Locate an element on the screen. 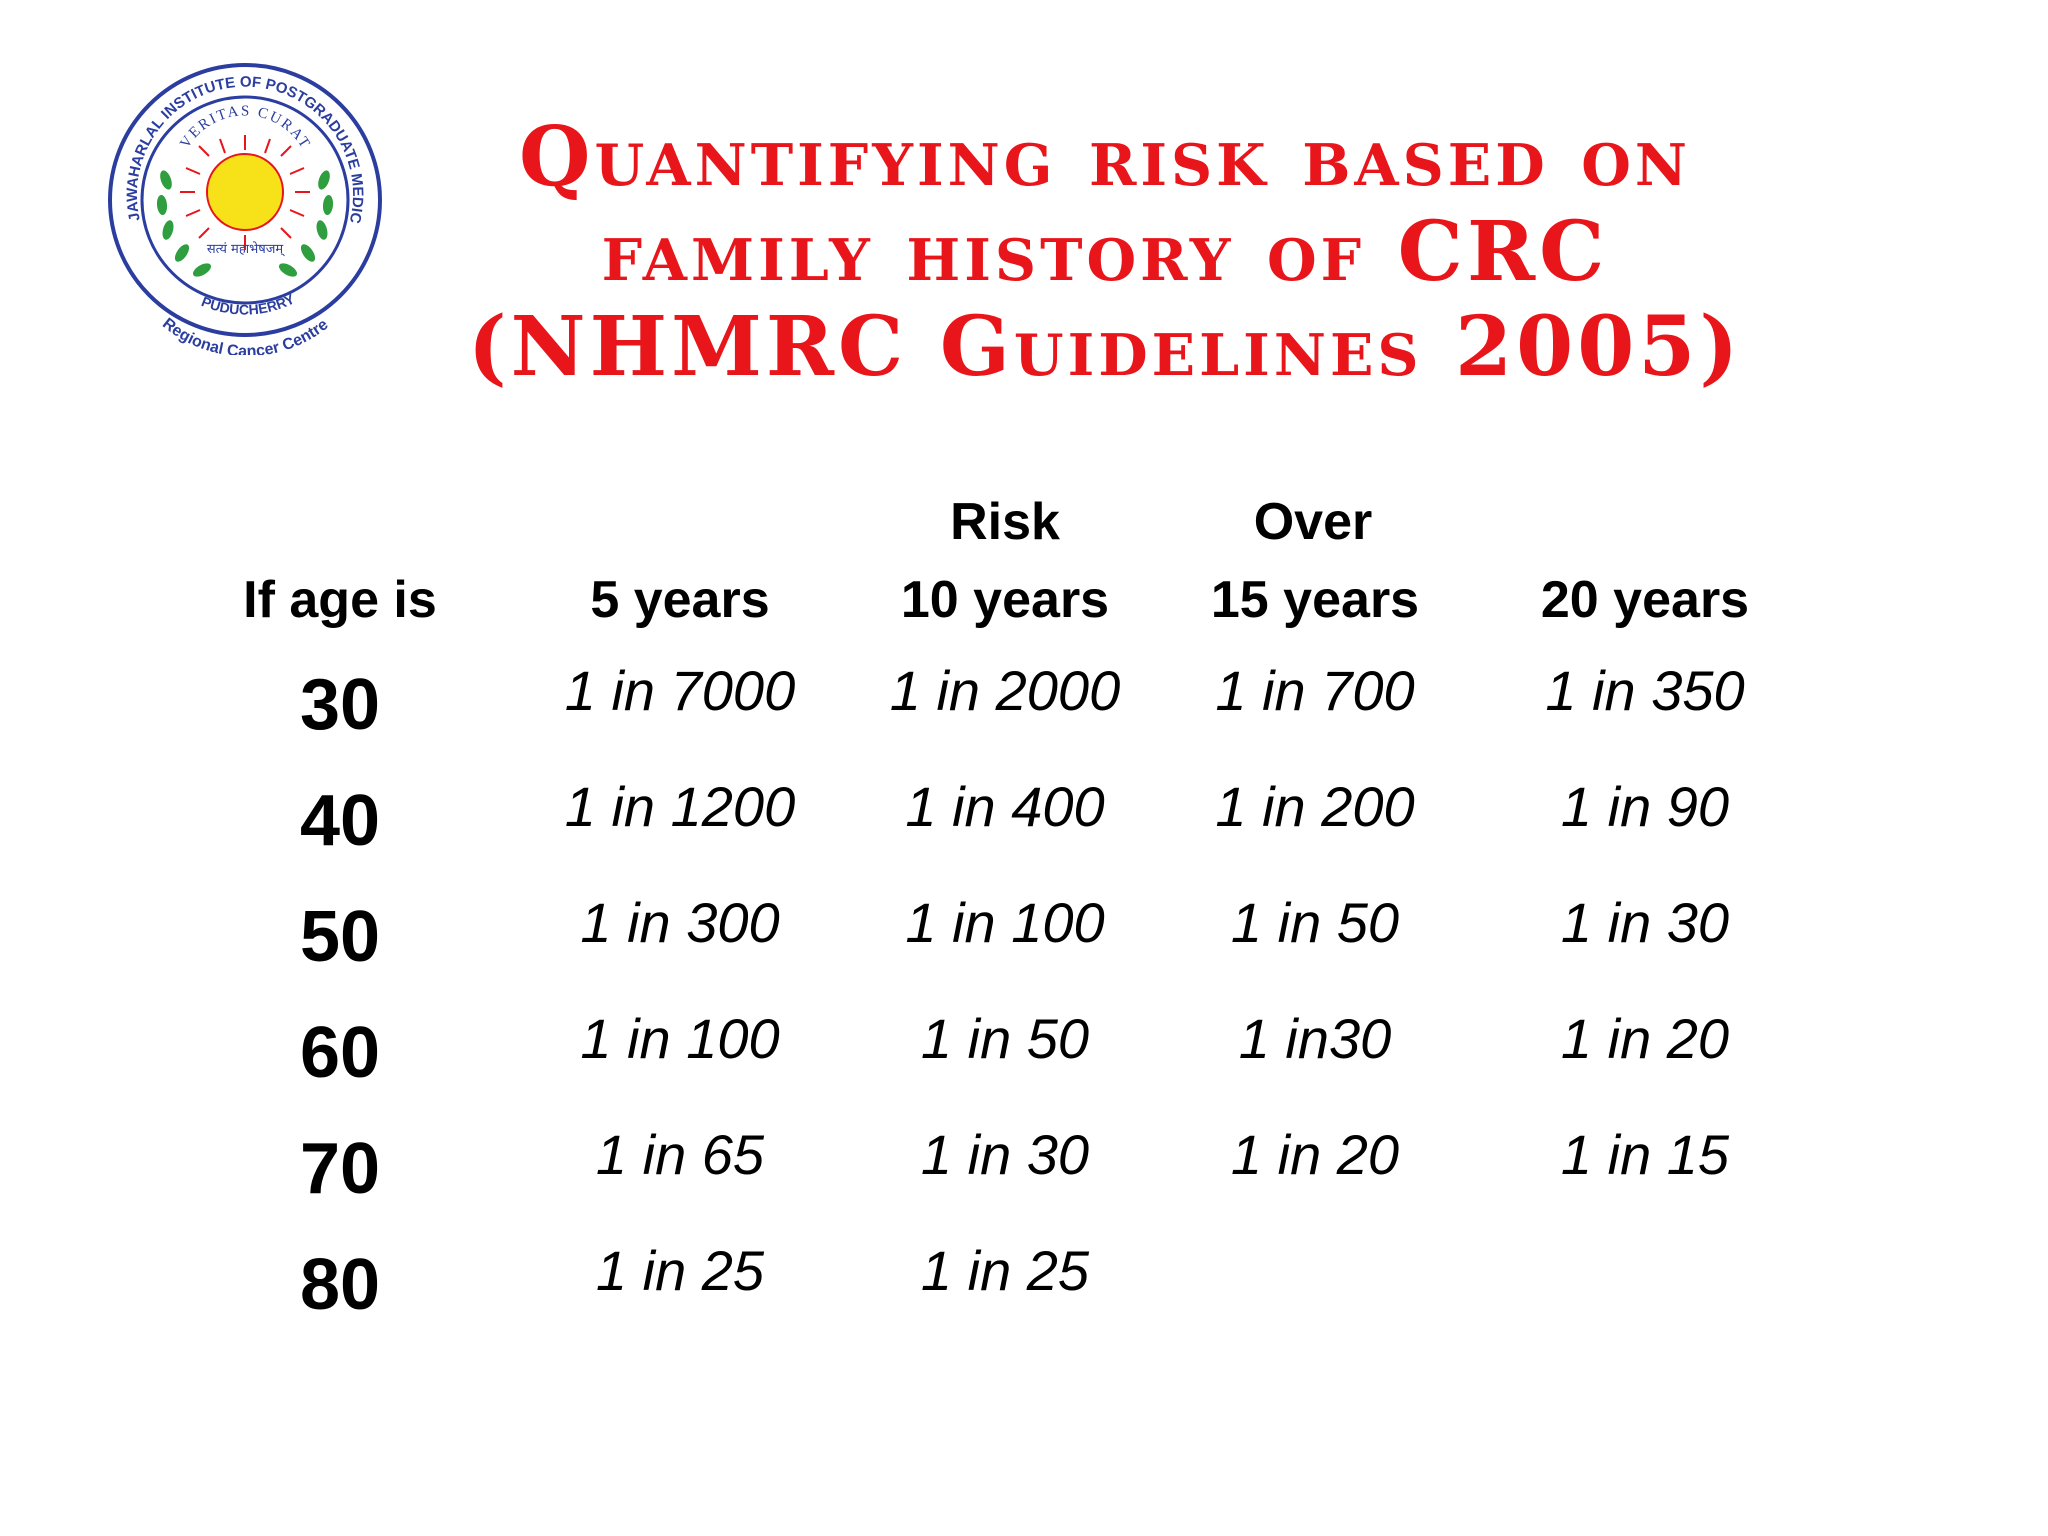 Image resolution: width=2048 pixels, height=1536 pixels. risk-cell: 1 in 400 is located at coordinates (1005, 806).